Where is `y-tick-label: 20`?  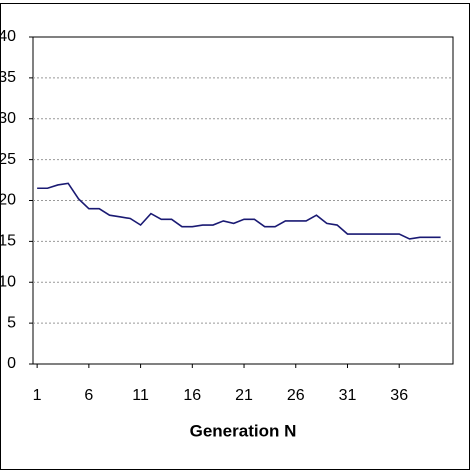
y-tick-label: 20 is located at coordinates (8, 200).